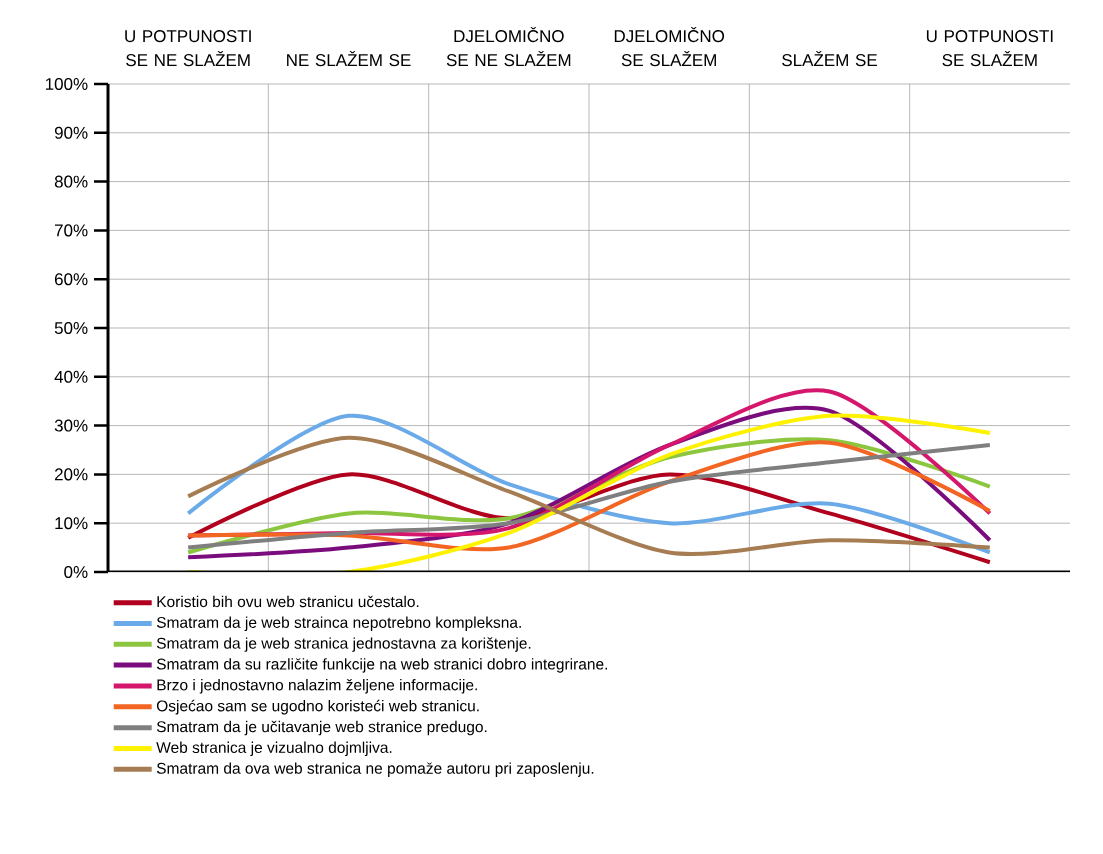 The image size is (1103, 854). Describe the element at coordinates (71, 523) in the screenshot. I see `y-tick-label: 10%` at that location.